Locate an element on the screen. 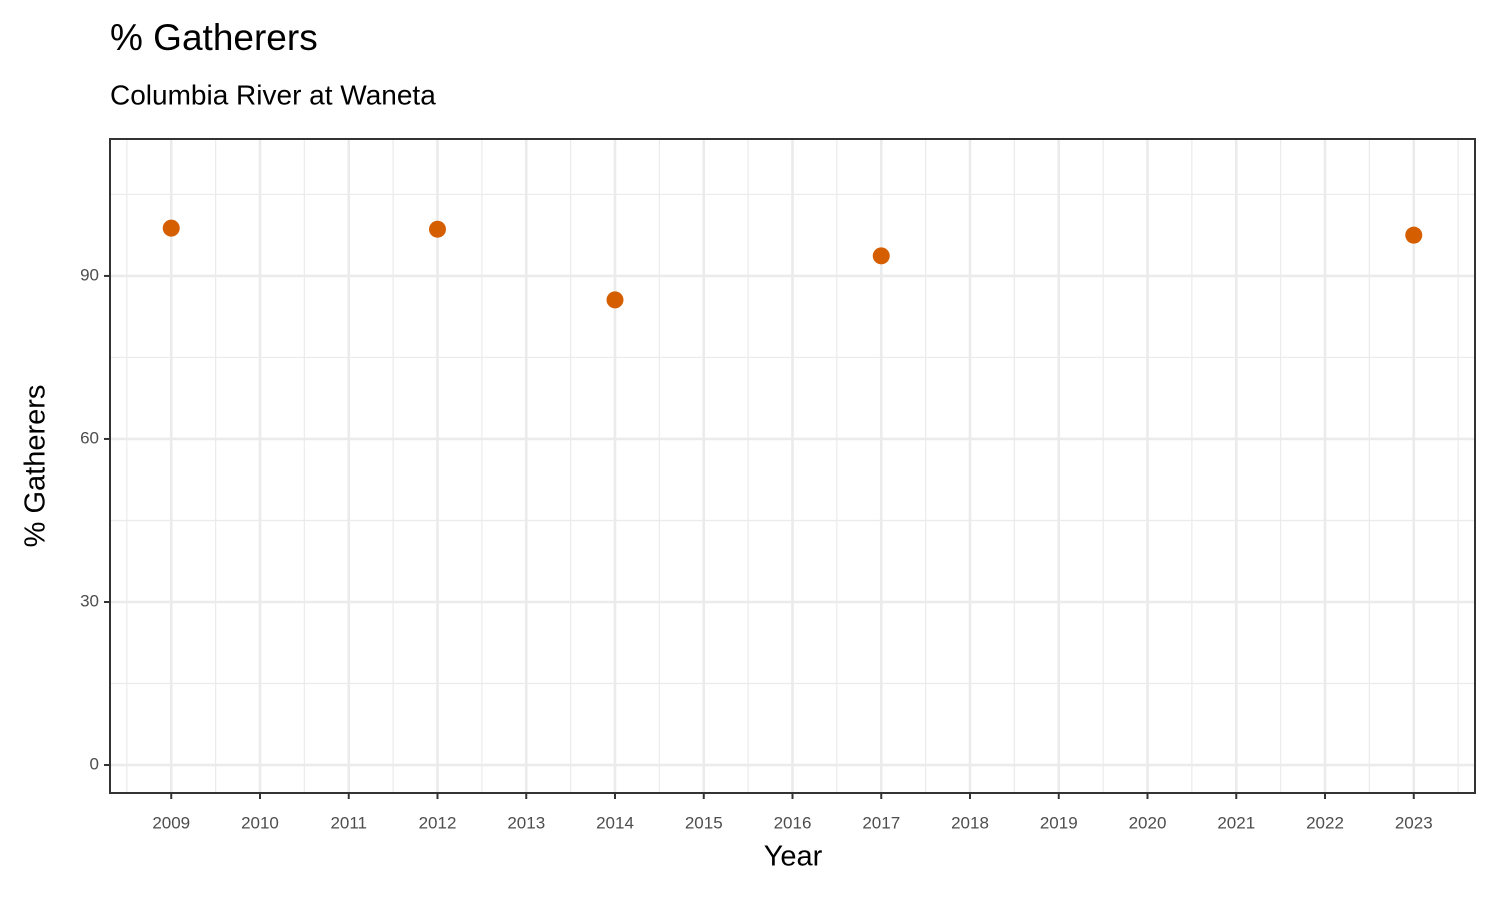 This screenshot has height=900, width=1500. x-tick-label: 2009 is located at coordinates (171, 822).